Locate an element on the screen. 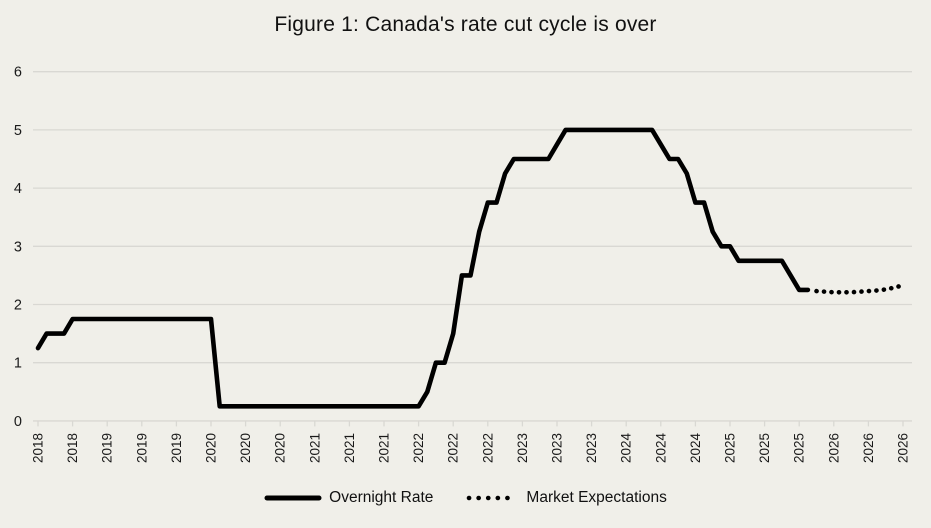 This screenshot has width=931, height=528. market-expectations-line is located at coordinates (860, 289).